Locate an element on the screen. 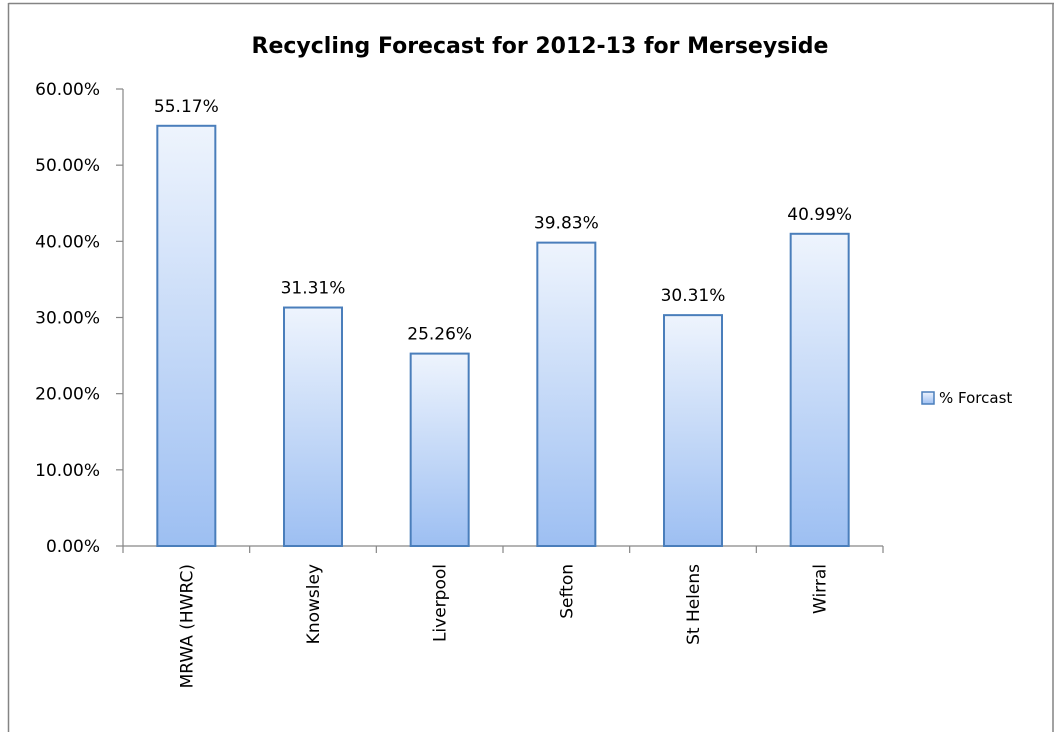 The width and height of the screenshot is (1054, 737). y-tick-label: 40.00% is located at coordinates (67, 242).